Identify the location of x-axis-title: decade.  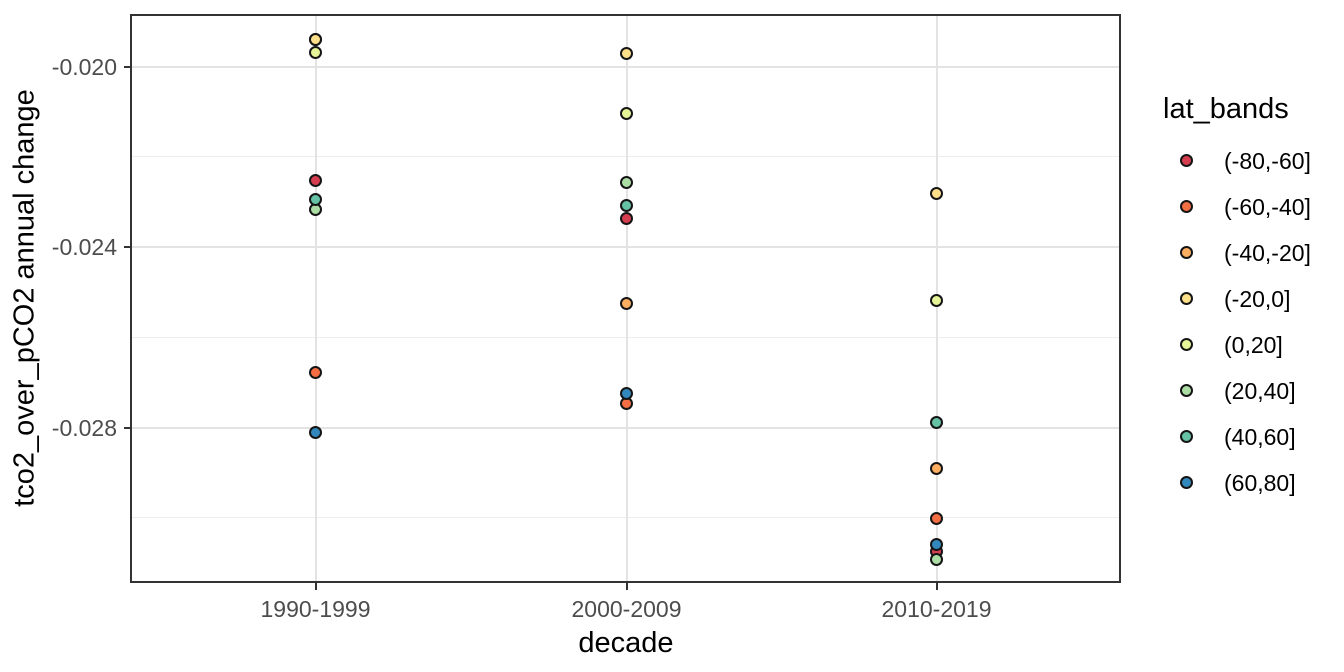
(626, 643).